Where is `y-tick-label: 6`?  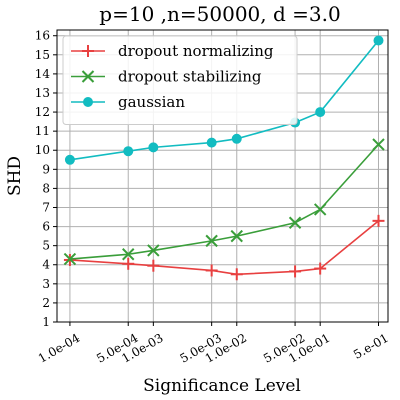 y-tick-label: 6 is located at coordinates (46, 227).